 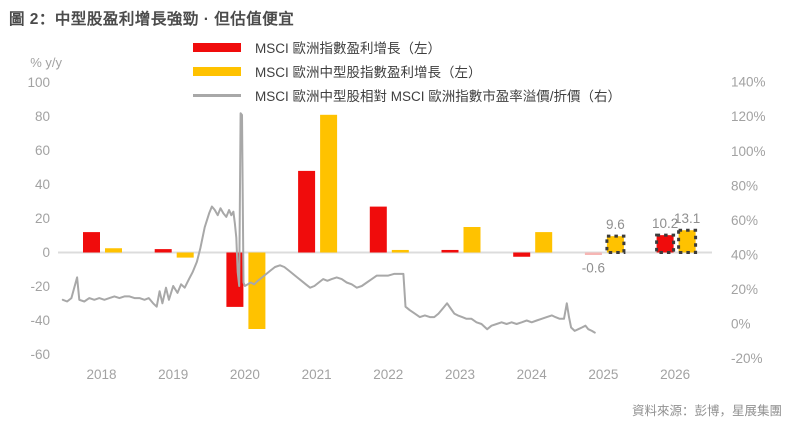 I want to click on bar-red-2023, so click(x=450, y=251).